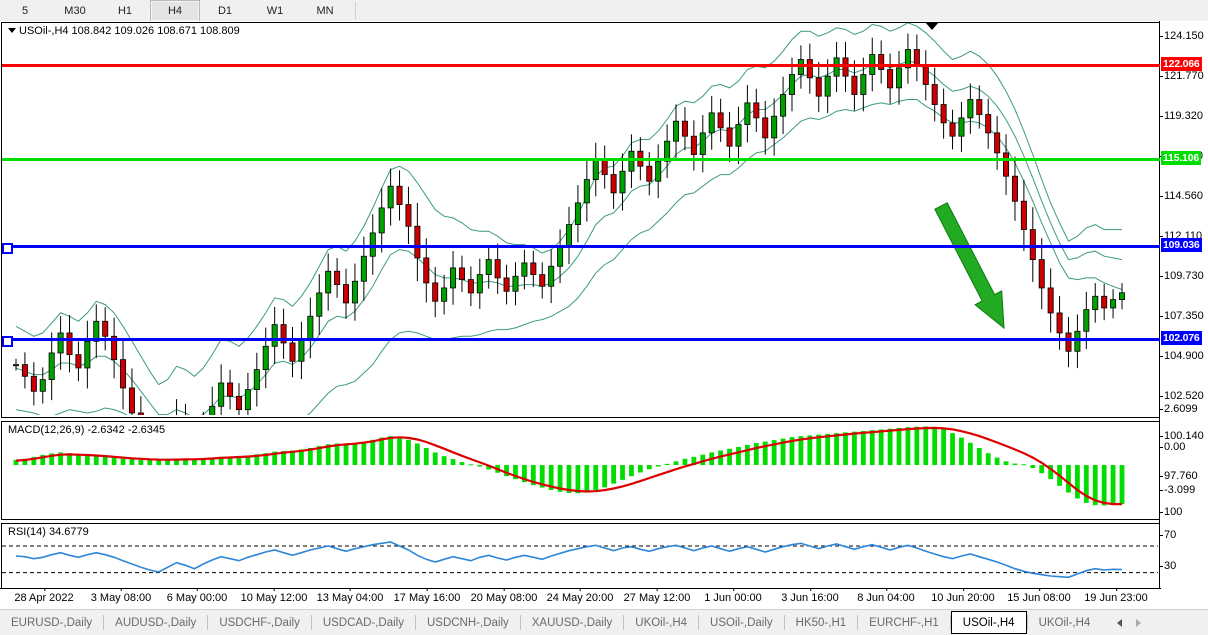 The width and height of the screenshot is (1208, 635). I want to click on price-axis-tick: 124.150, so click(1182, 36).